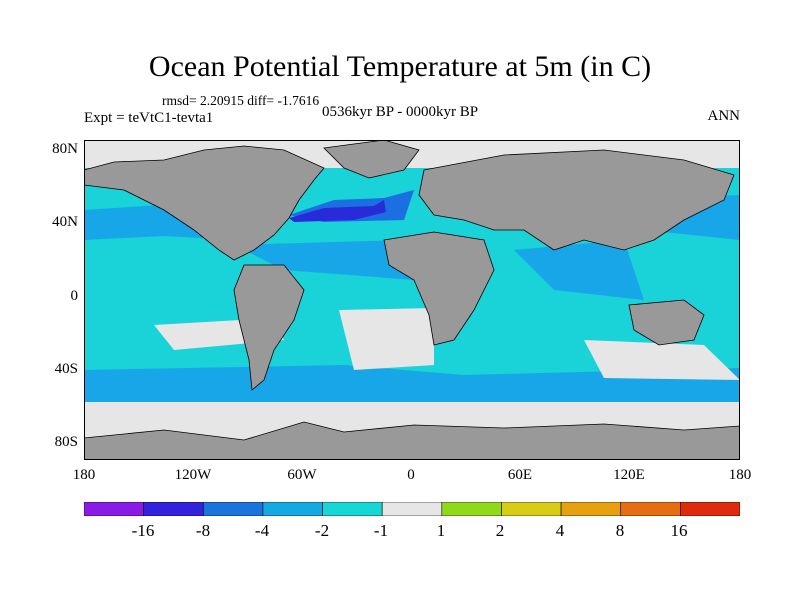 This screenshot has width=800, height=600. What do you see at coordinates (143, 530) in the screenshot?
I see `colorbar-label-0: -16` at bounding box center [143, 530].